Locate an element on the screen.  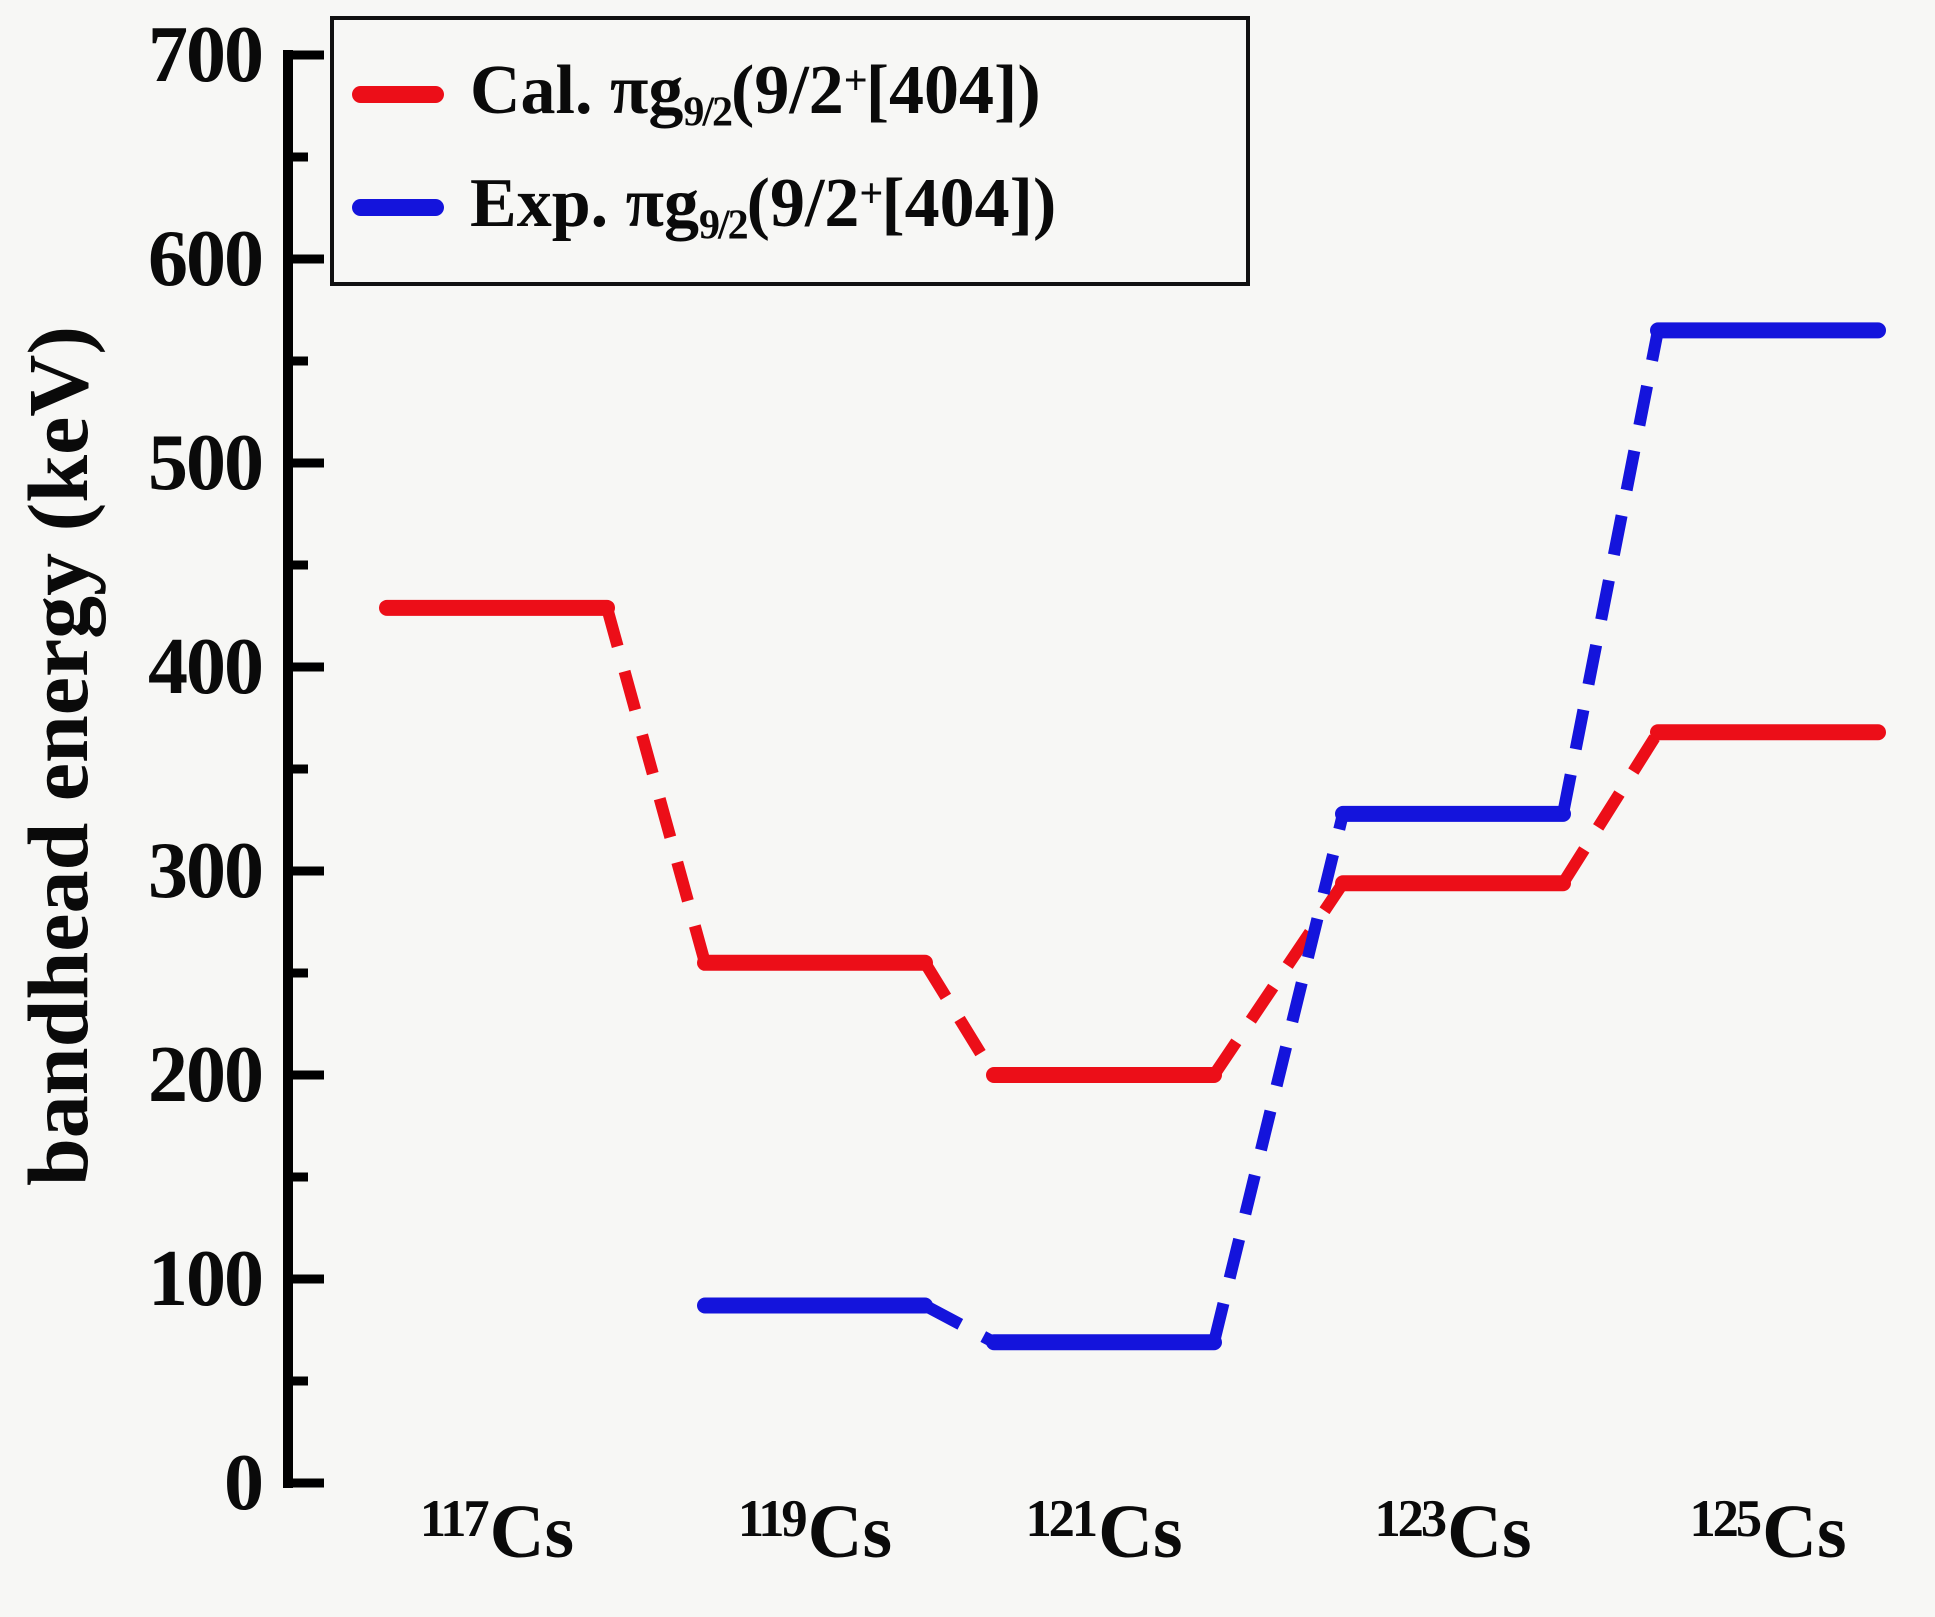
x-category-label-125Cs: 125Cs is located at coordinates (1768, 1531).